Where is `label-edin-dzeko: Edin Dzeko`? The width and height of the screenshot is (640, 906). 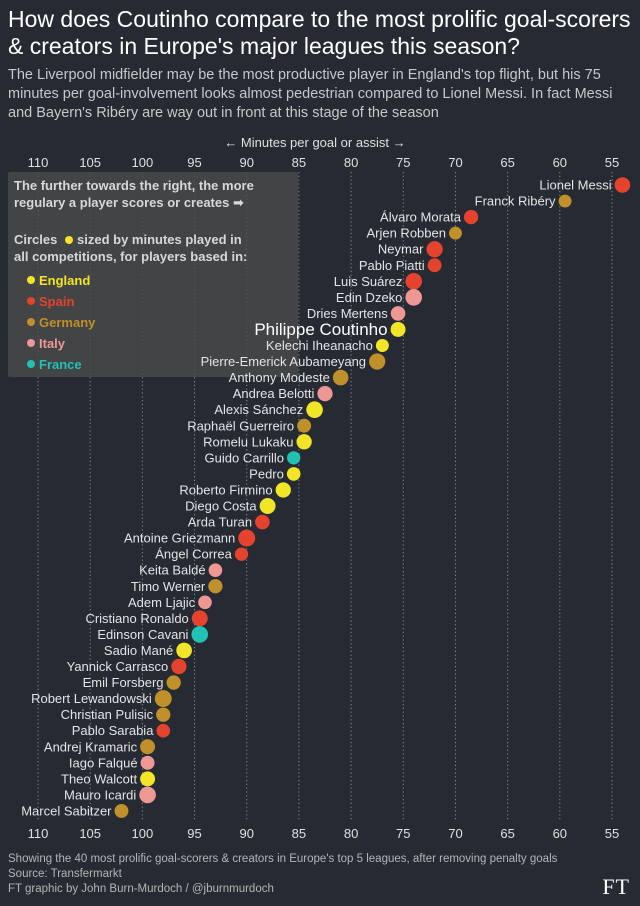
label-edin-dzeko: Edin Dzeko is located at coordinates (369, 297).